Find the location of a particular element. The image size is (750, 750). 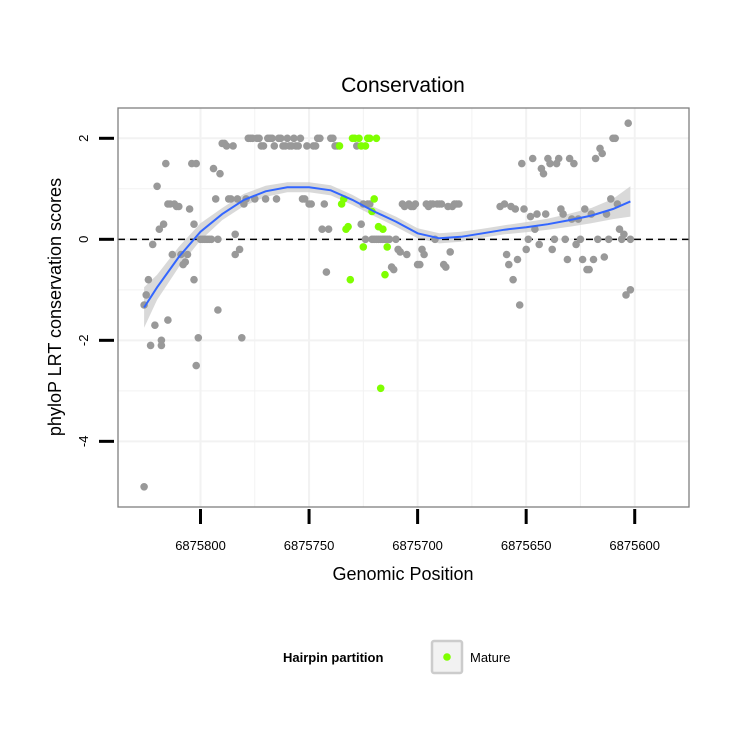

confidence-ribbon is located at coordinates (387, 255).